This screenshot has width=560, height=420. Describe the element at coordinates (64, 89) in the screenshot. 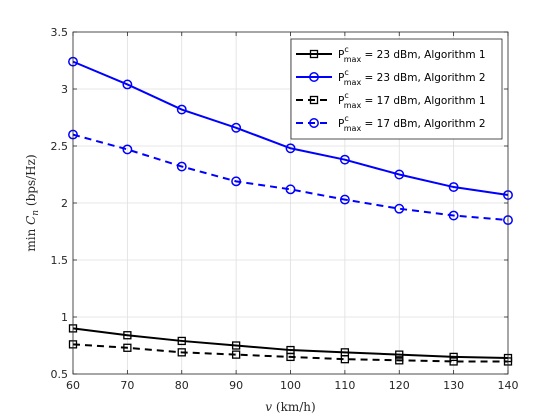

I see `y-tick-label: 3` at that location.